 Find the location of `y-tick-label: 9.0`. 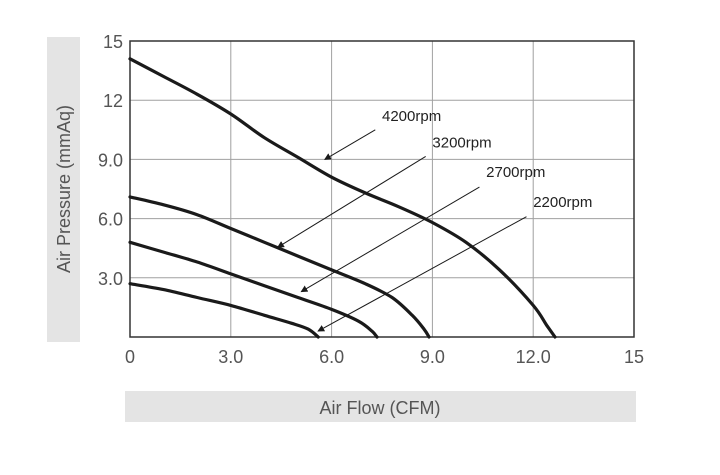

y-tick-label: 9.0 is located at coordinates (110, 160).